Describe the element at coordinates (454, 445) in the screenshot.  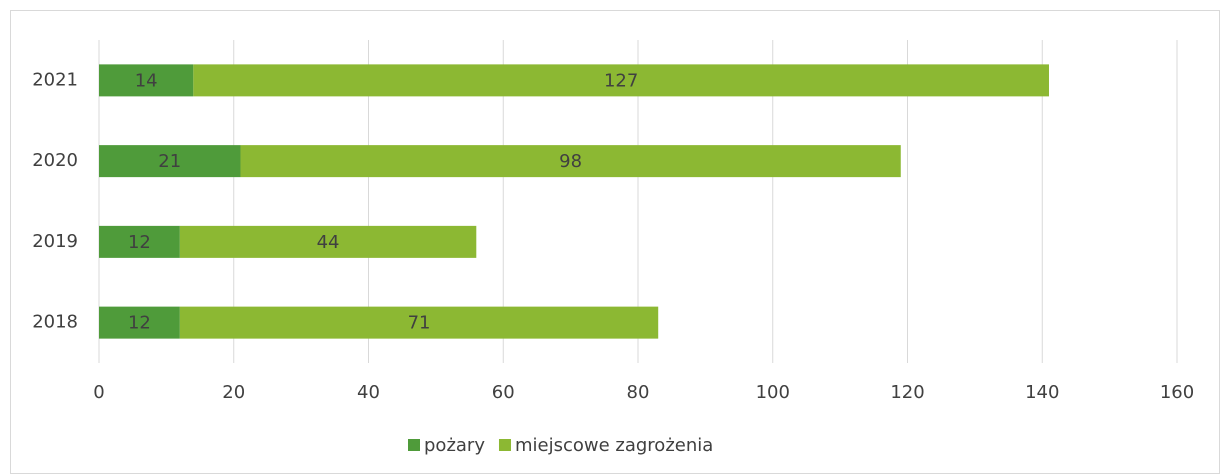
I see `legend-label: pożary` at that location.